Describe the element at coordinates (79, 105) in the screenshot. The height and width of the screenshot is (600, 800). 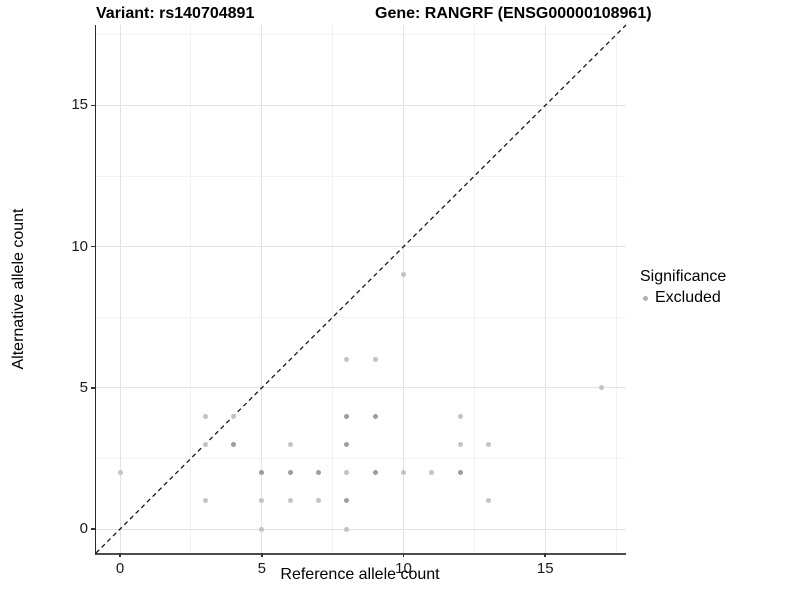
I see `y-axis-tick-label: 15` at that location.